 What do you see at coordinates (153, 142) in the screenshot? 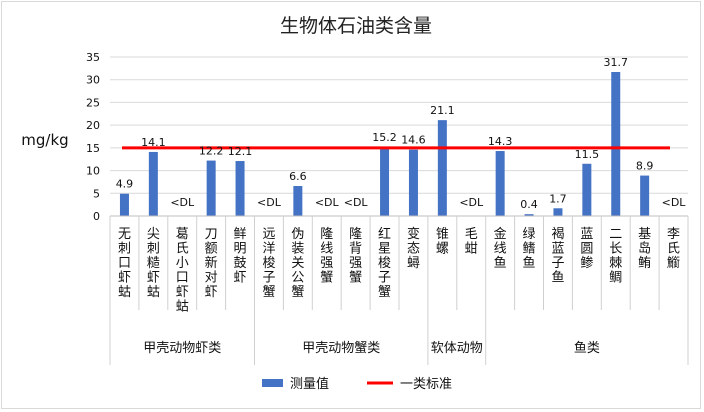
I see `data-label: 14.1` at bounding box center [153, 142].